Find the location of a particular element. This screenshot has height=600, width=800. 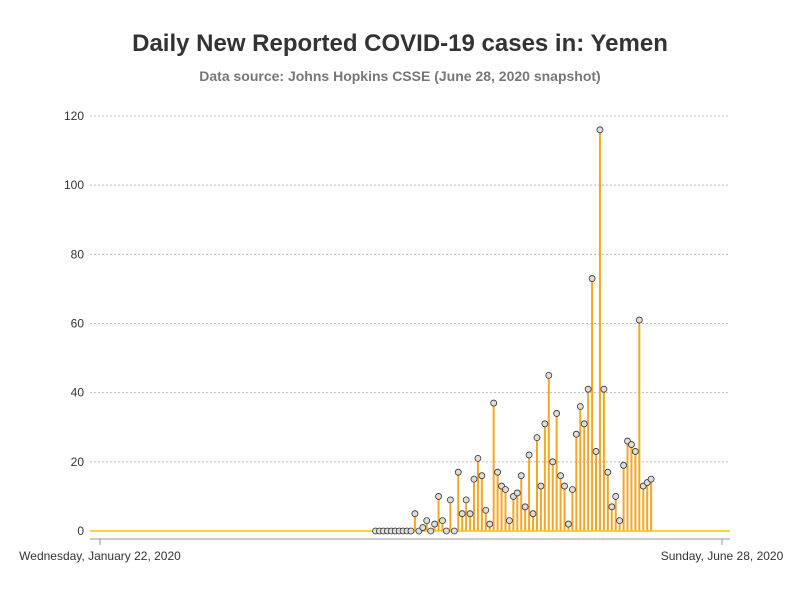

y-axis: 0 20 40 60 80 100 120 is located at coordinates (74, 323).